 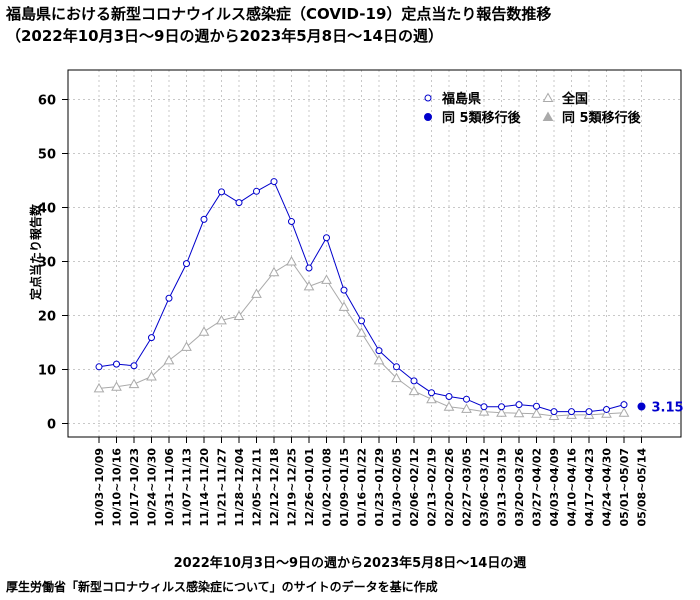 What do you see at coordinates (397, 487) in the screenshot?
I see `x-tick-label: 01/30~02/05` at bounding box center [397, 487].